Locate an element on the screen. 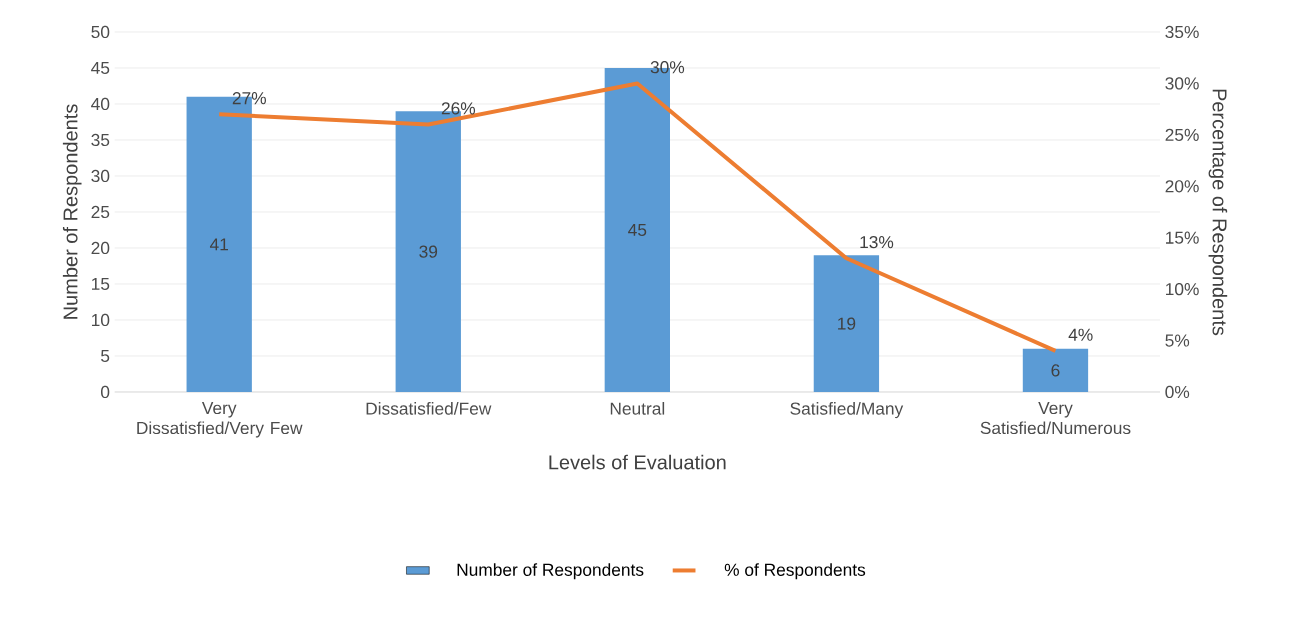 Image resolution: width=1290 pixels, height=630 pixels. y-axis-title: Number of Respondents is located at coordinates (72, 211).